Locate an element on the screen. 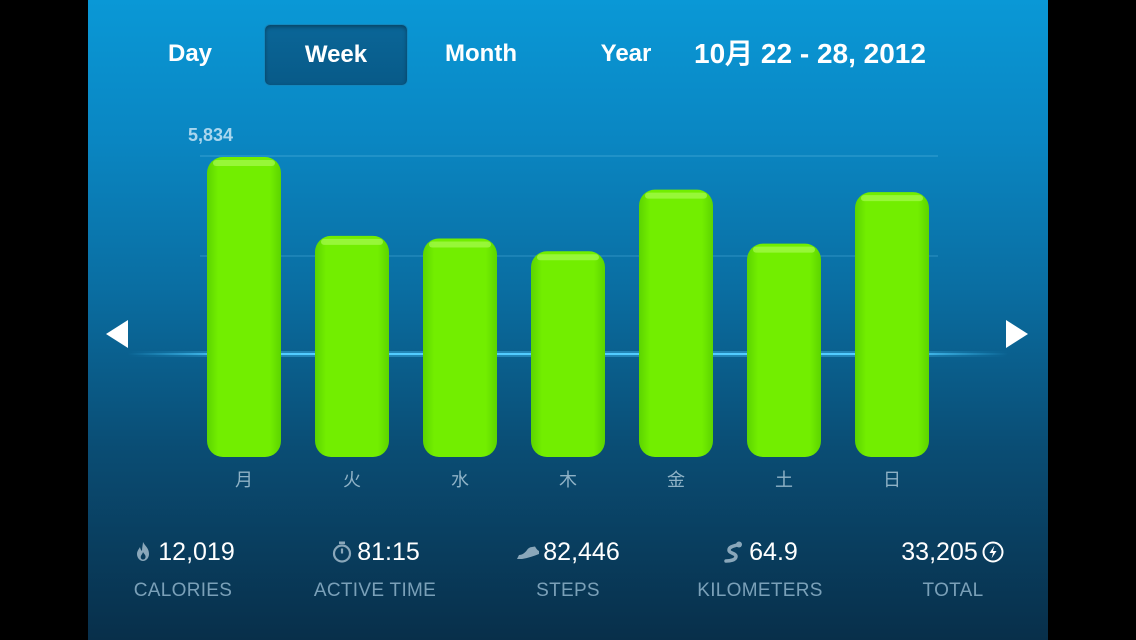  kilometers-value: 64.9 is located at coordinates (773, 552).